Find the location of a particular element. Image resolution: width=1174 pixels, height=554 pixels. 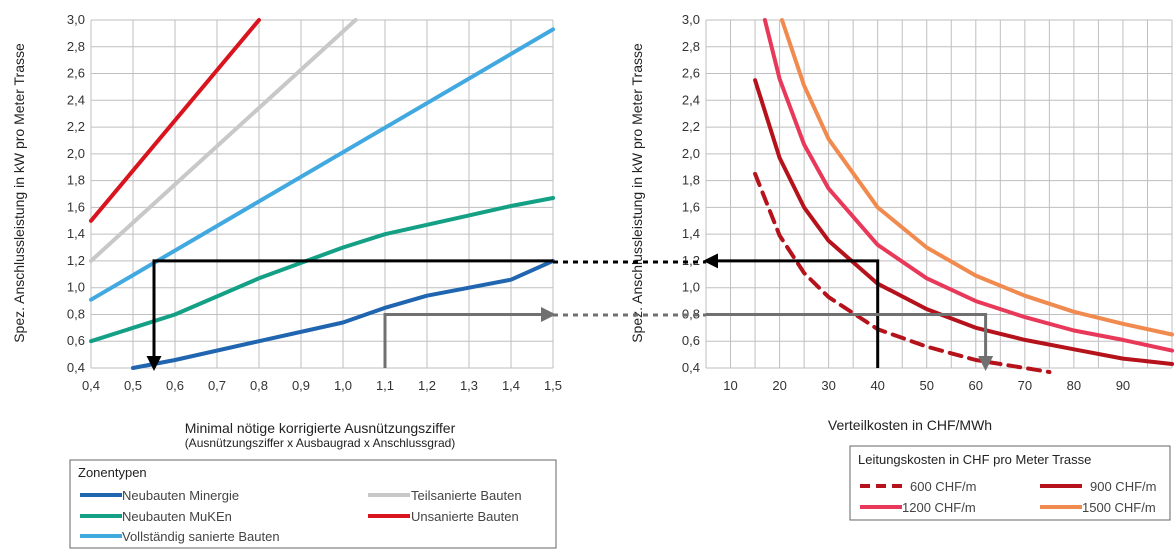

right-ytick-label: 1,8 is located at coordinates (691, 180).